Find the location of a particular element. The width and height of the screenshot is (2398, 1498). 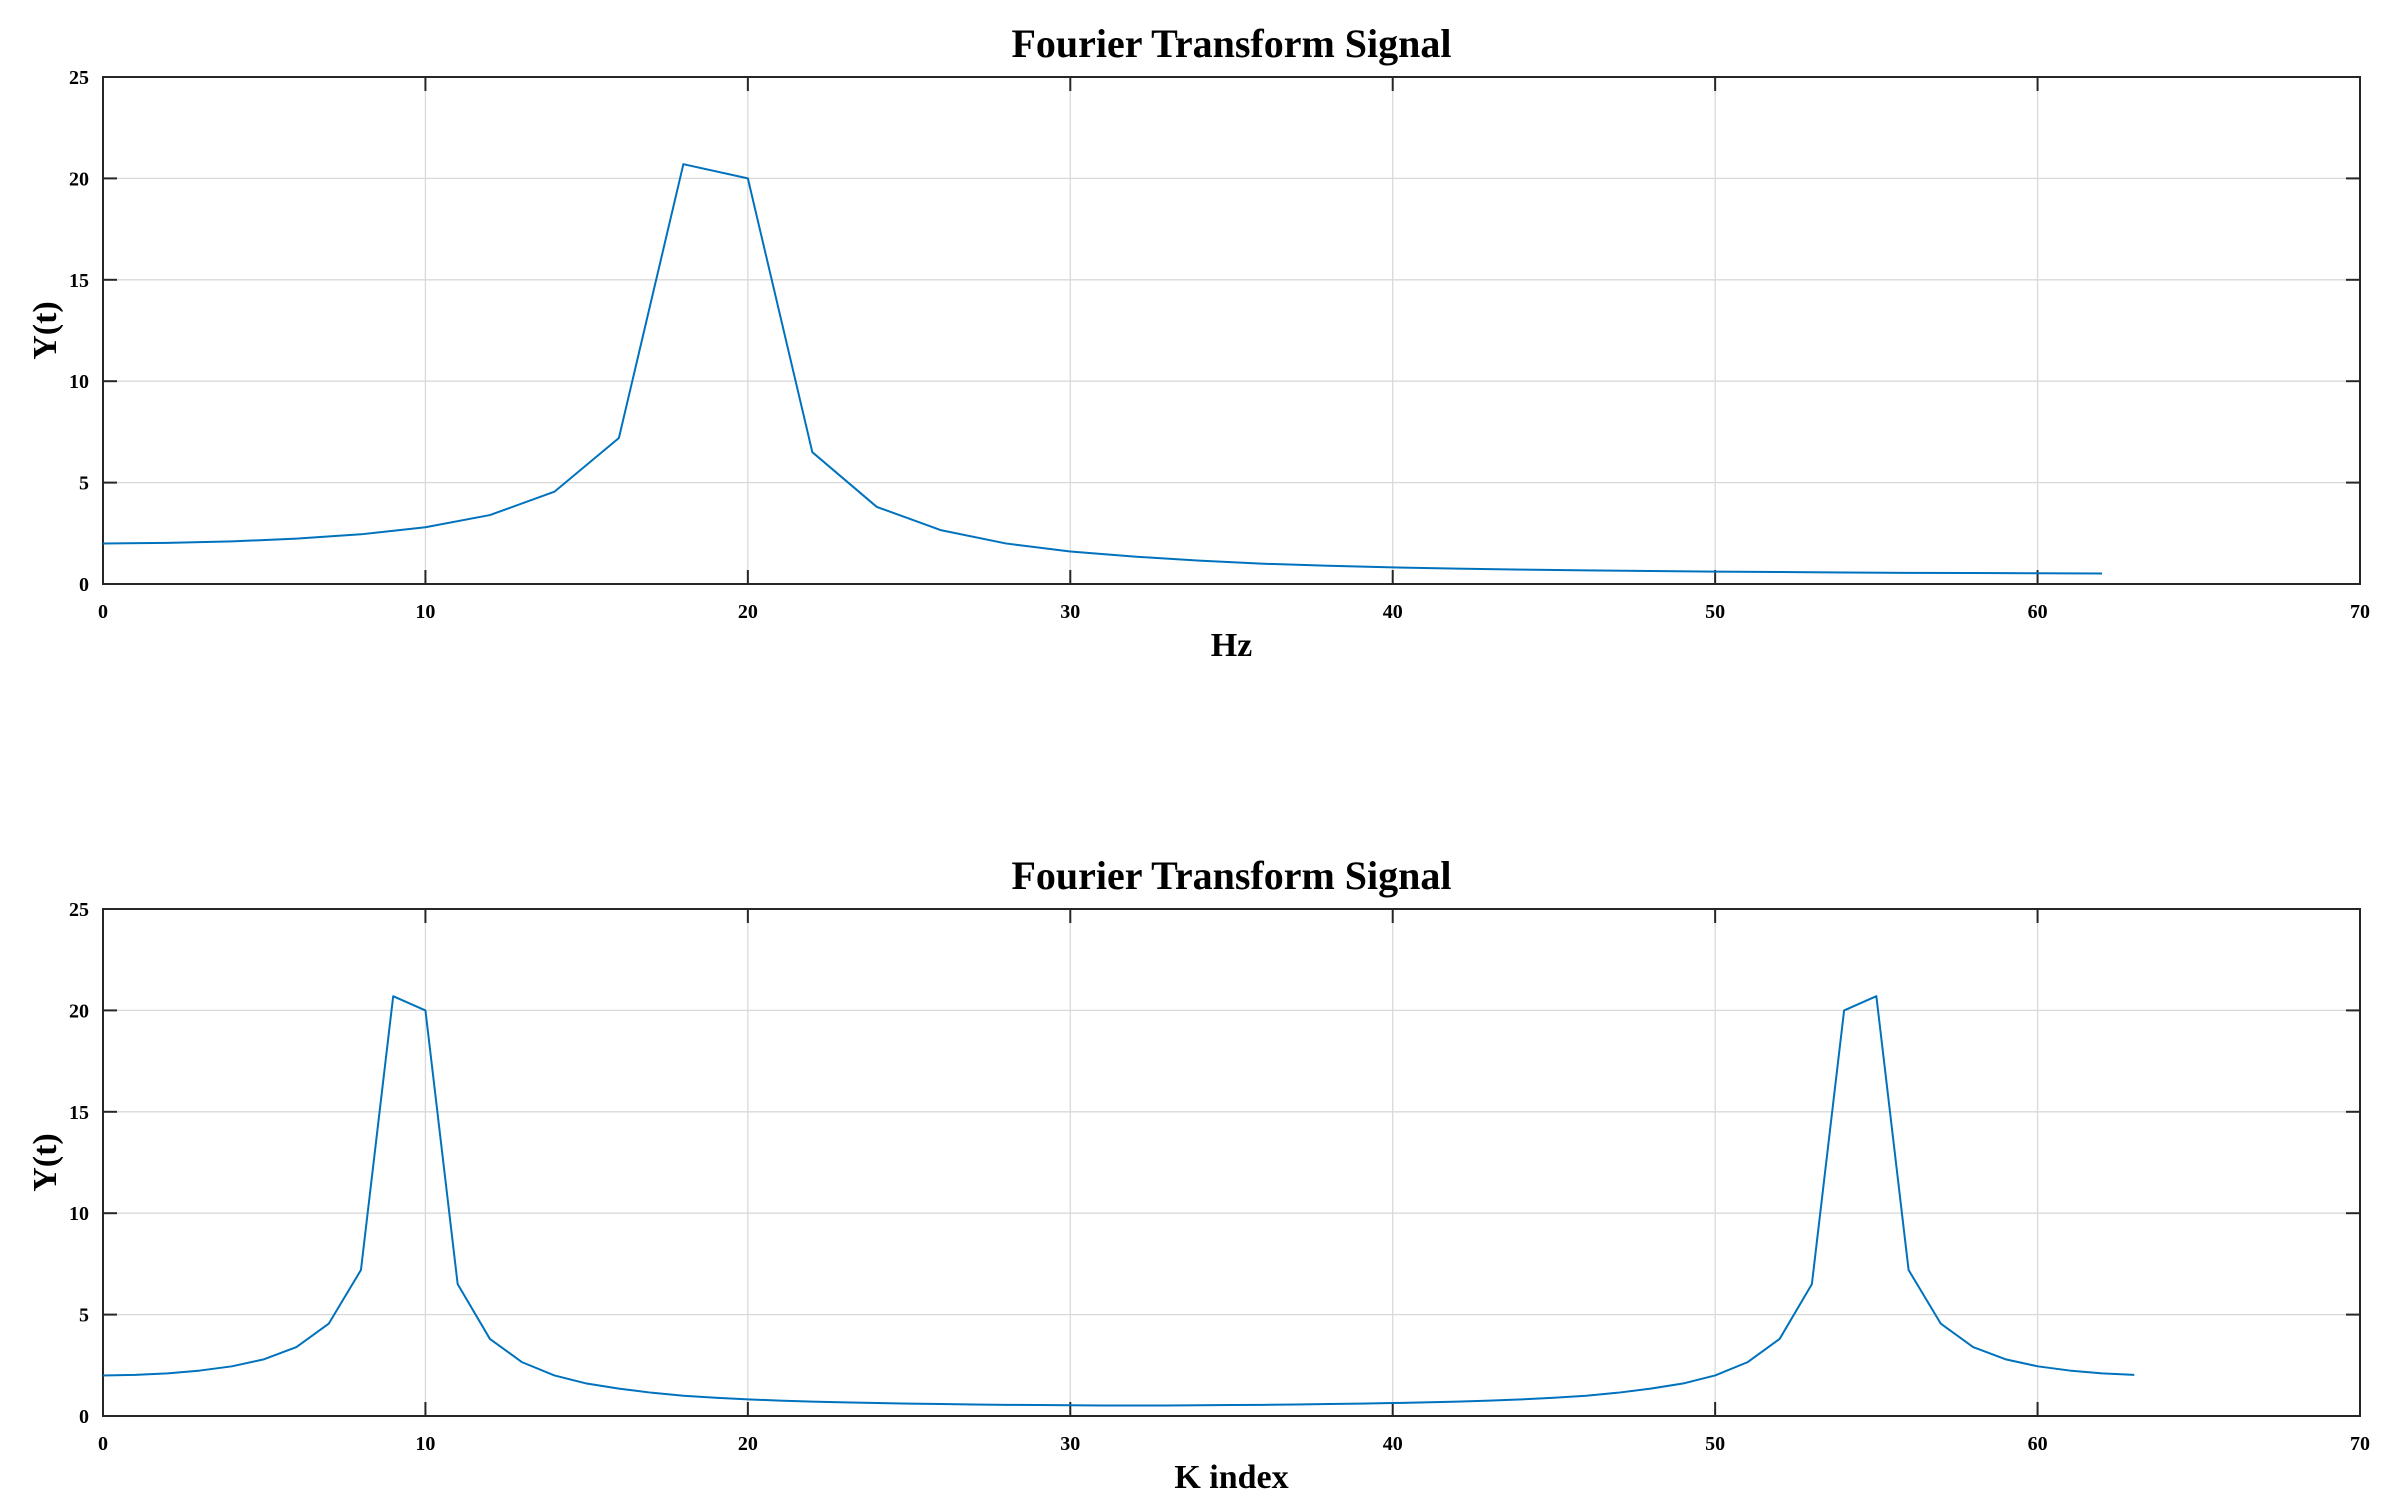

chart-1-x-tick-label-2: 20 is located at coordinates (748, 1444).